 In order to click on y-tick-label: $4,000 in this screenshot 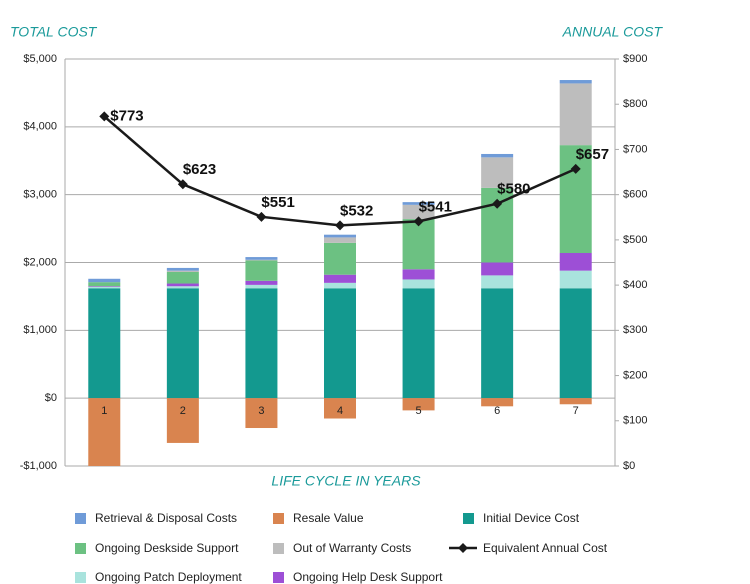, I will do `click(40, 127)`.